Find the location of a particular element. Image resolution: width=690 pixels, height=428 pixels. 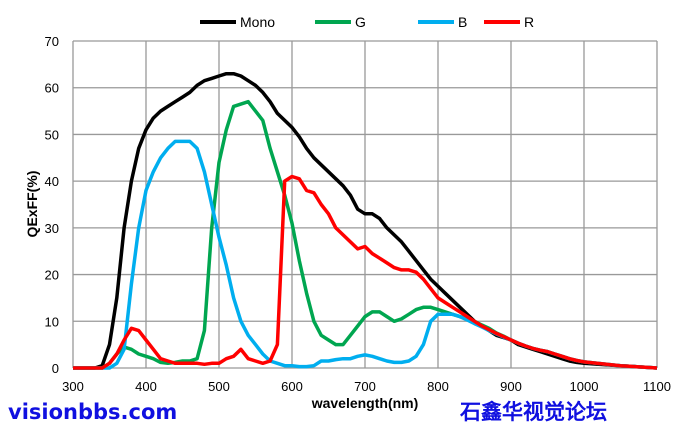

x-tick-label: 800 is located at coordinates (438, 386).